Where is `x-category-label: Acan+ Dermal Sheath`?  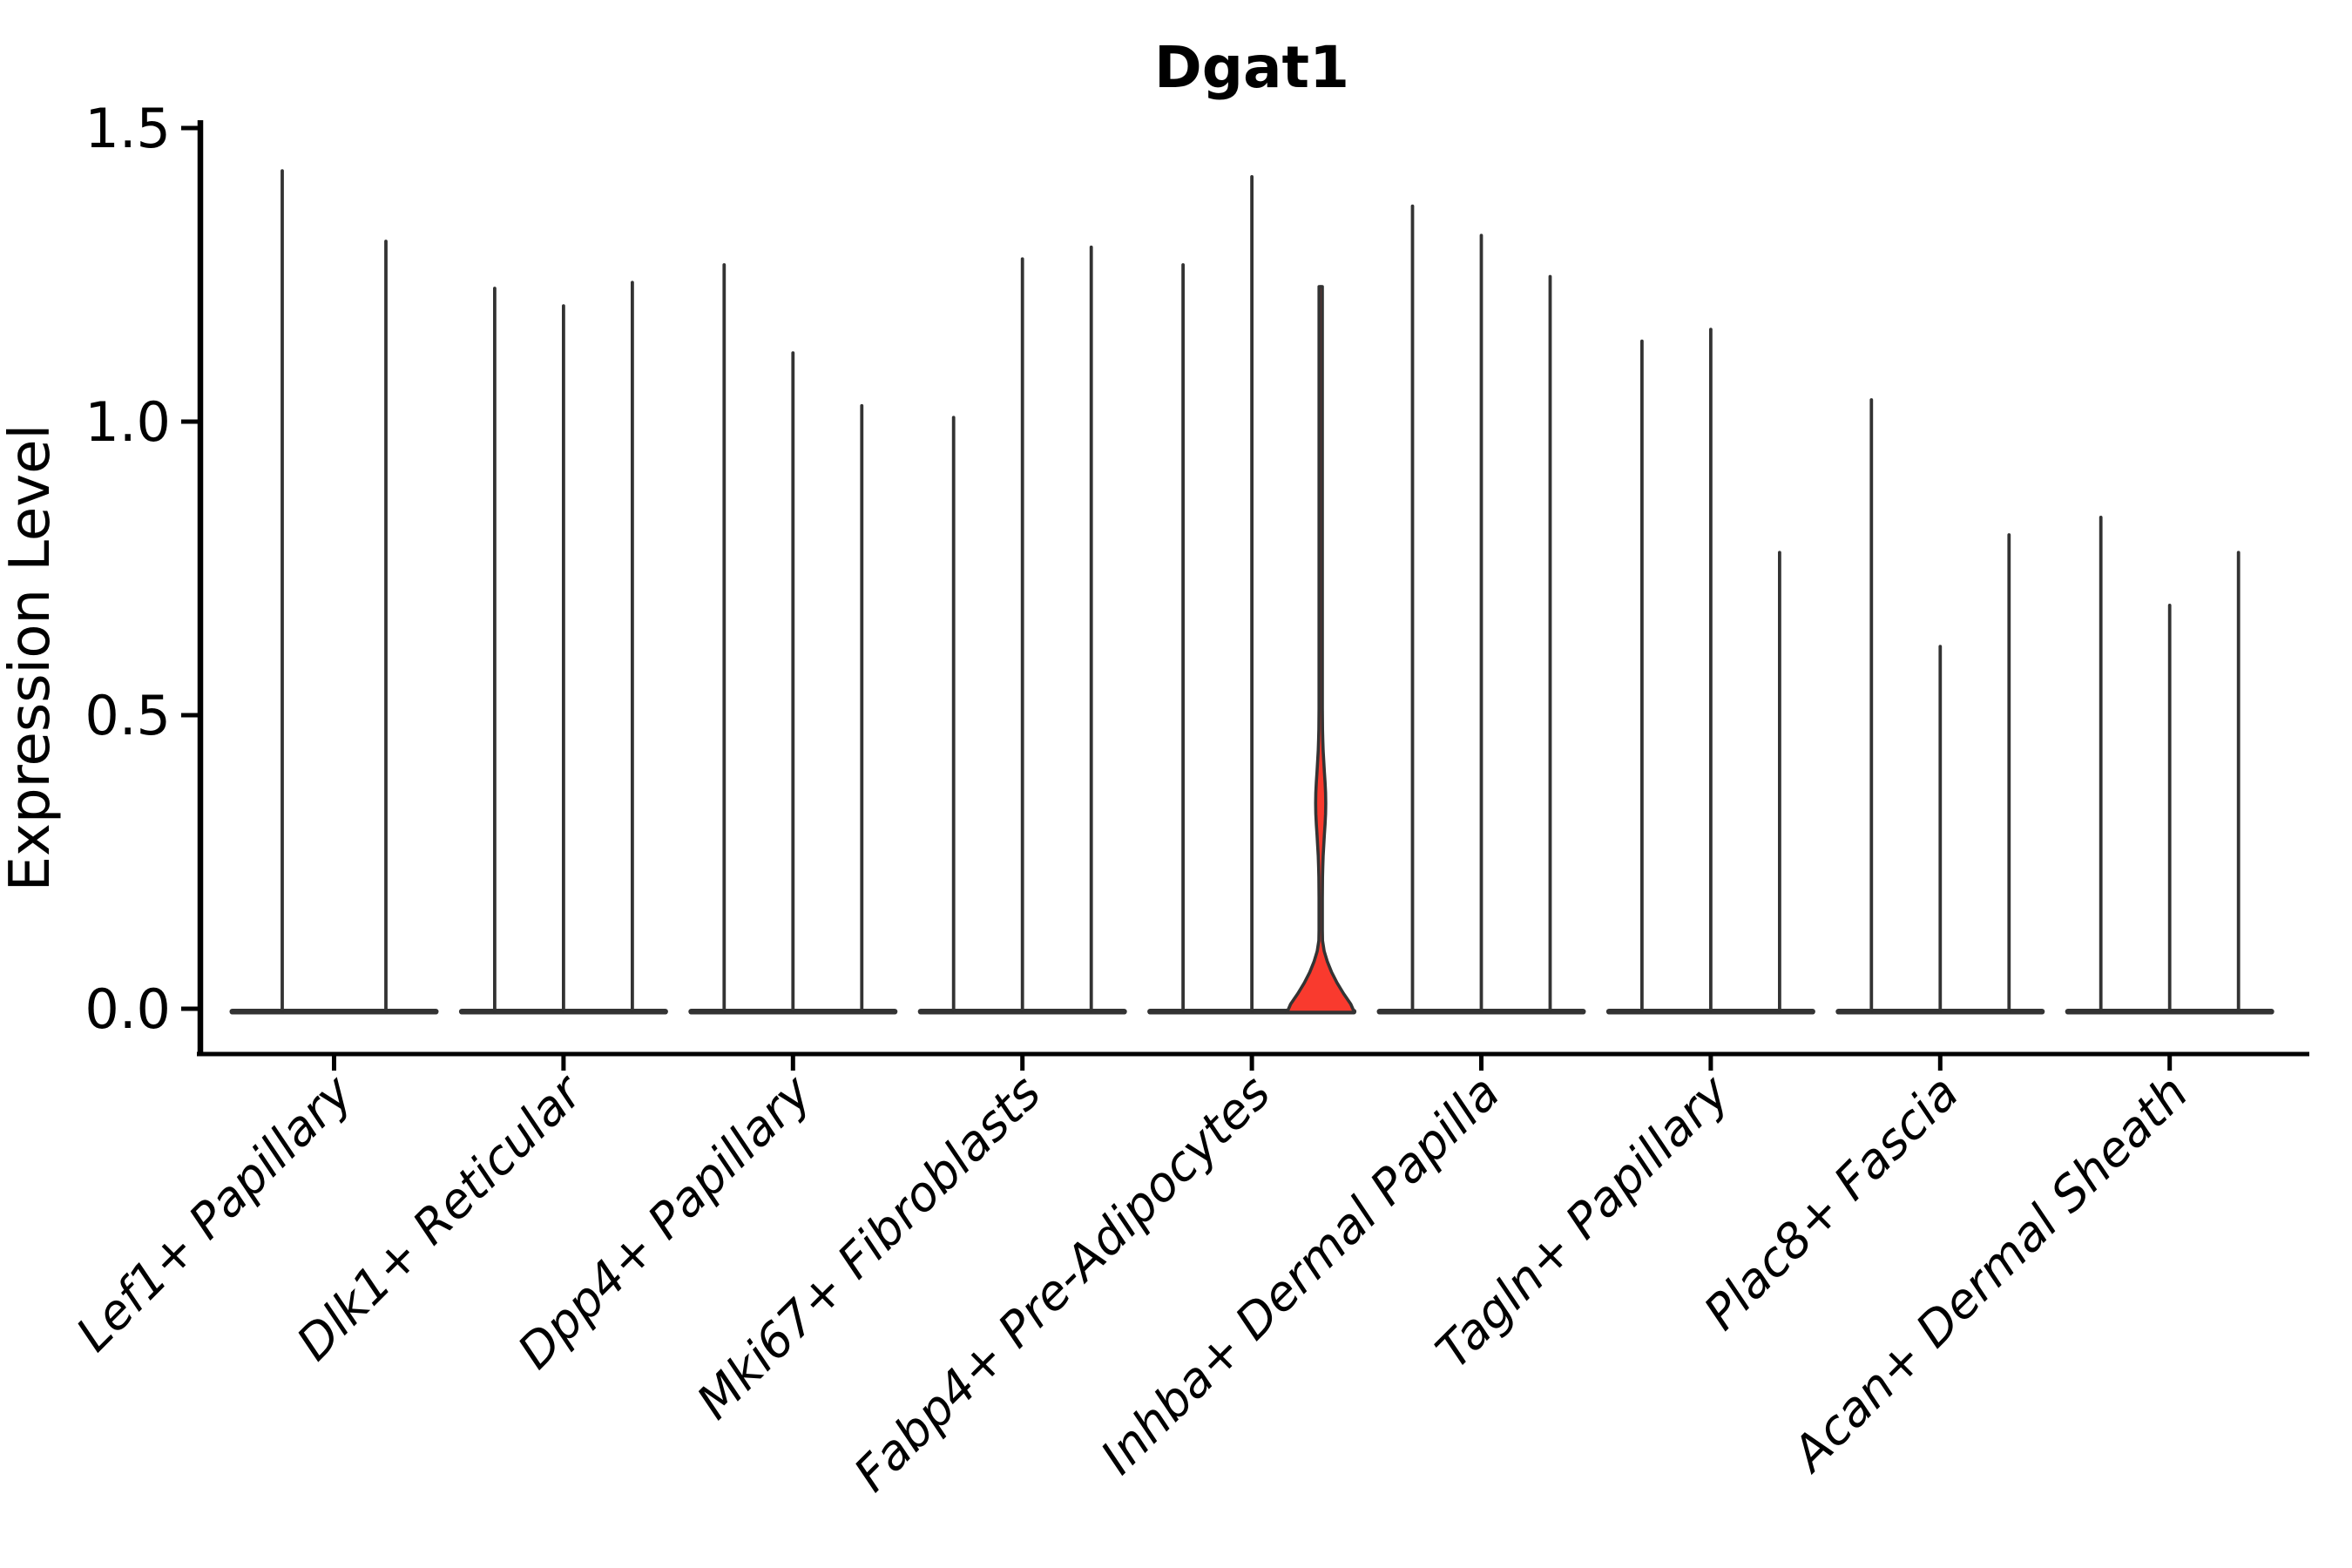 x-category-label: Acan+ Dermal Sheath is located at coordinates (1990, 1274).